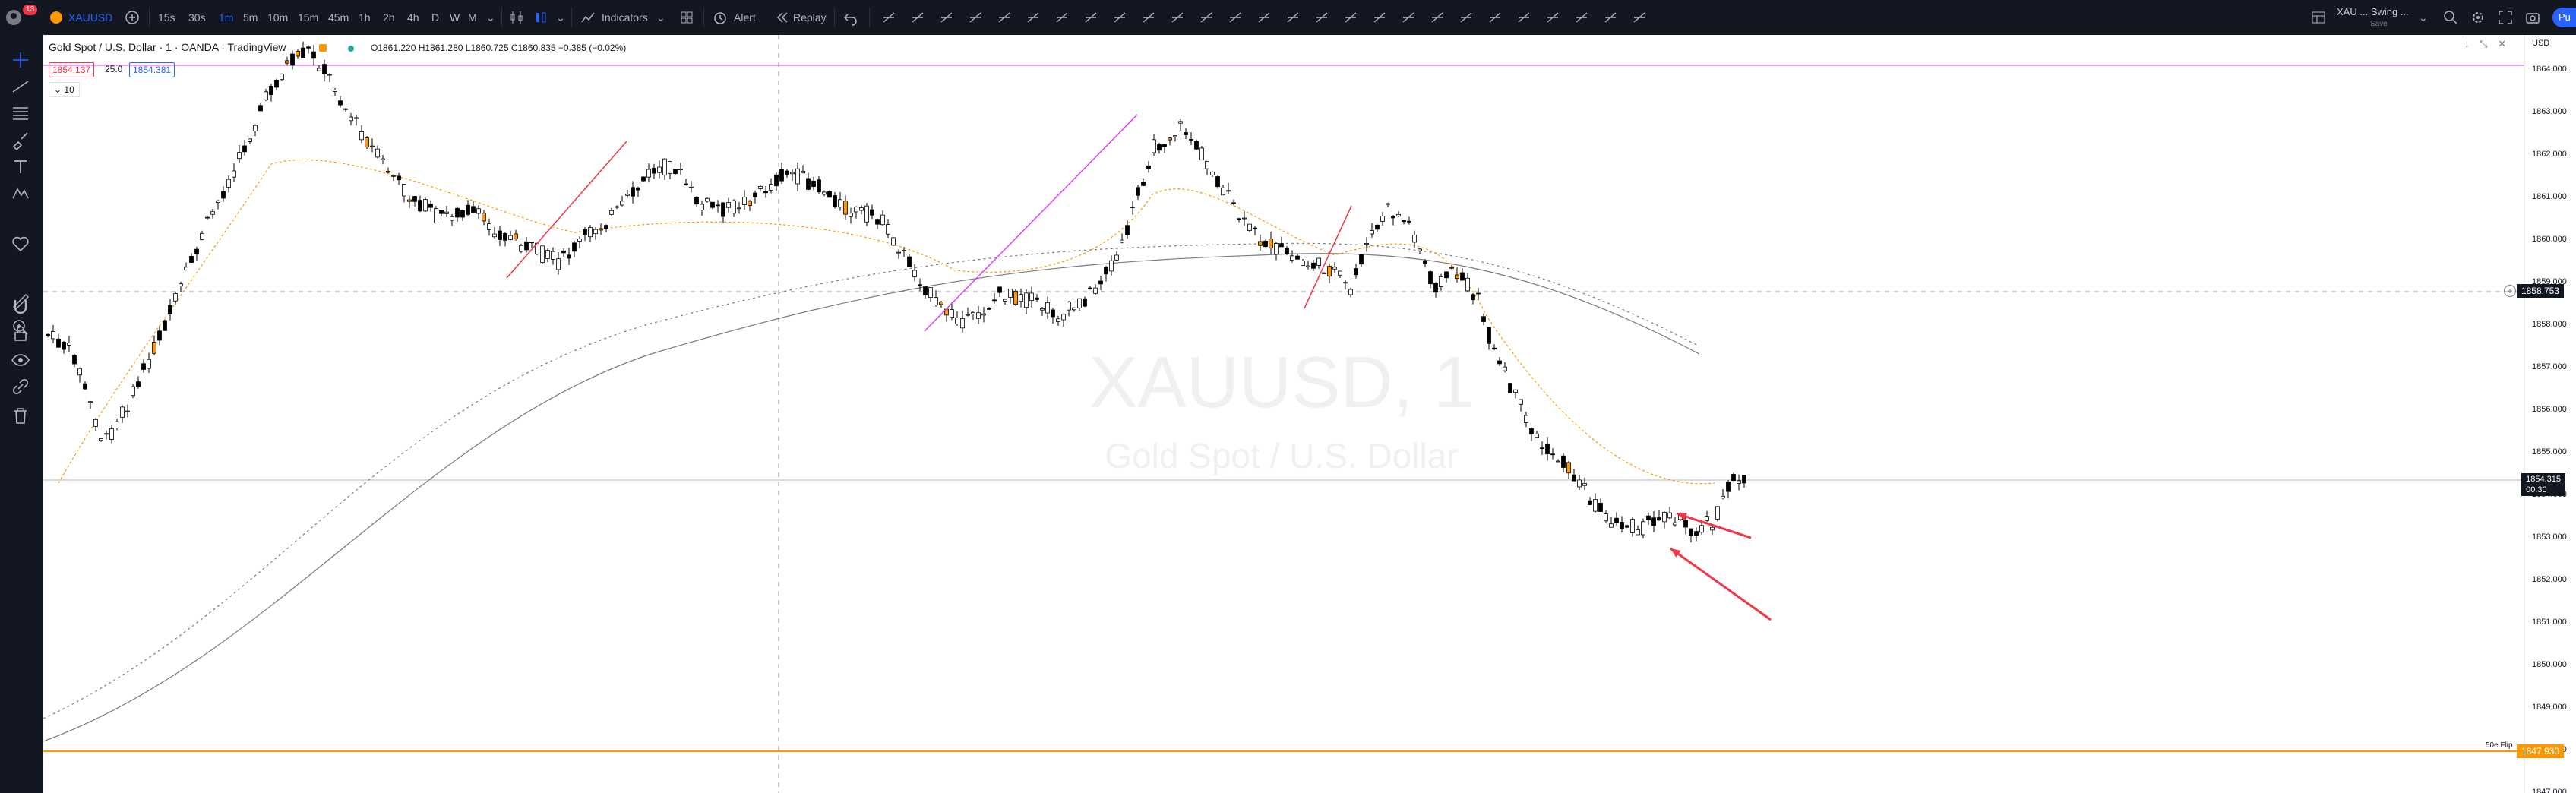 This screenshot has height=793, width=2576. What do you see at coordinates (1206, 17) in the screenshot?
I see `path-icon` at bounding box center [1206, 17].